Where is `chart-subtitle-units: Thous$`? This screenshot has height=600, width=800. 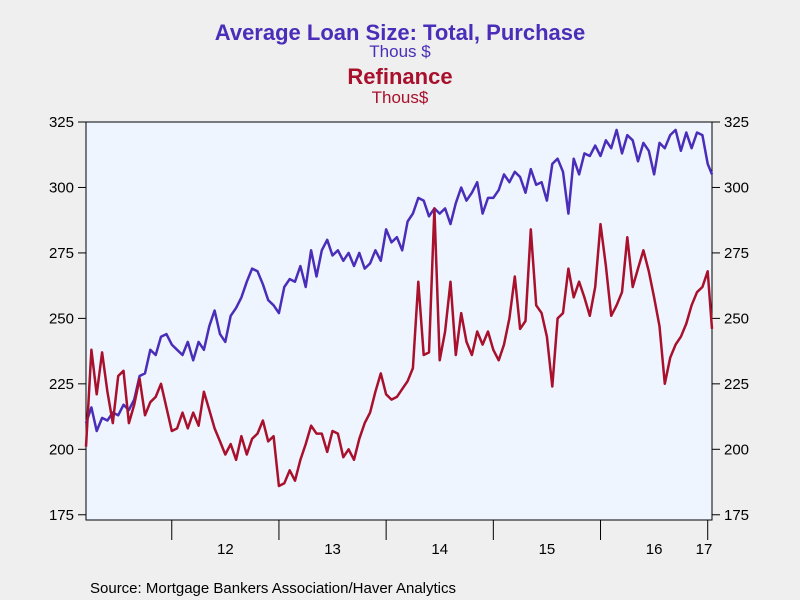 chart-subtitle-units: Thous$ is located at coordinates (400, 97).